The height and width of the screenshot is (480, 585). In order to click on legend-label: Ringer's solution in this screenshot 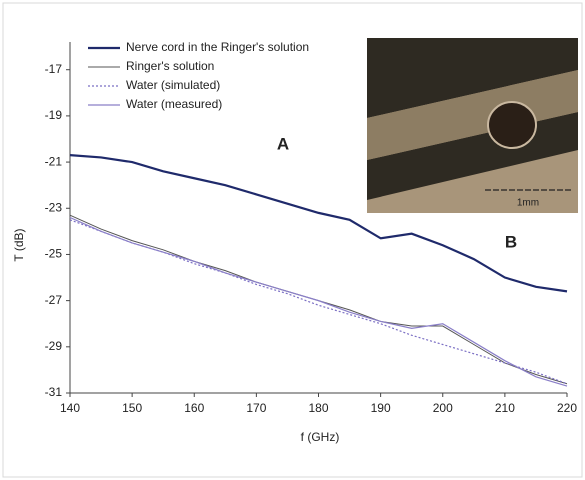, I will do `click(170, 66)`.